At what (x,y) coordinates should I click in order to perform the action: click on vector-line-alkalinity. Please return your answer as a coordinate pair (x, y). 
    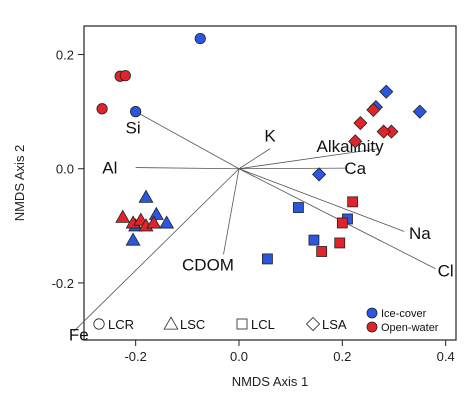
    Looking at the image, I should click on (308, 159).